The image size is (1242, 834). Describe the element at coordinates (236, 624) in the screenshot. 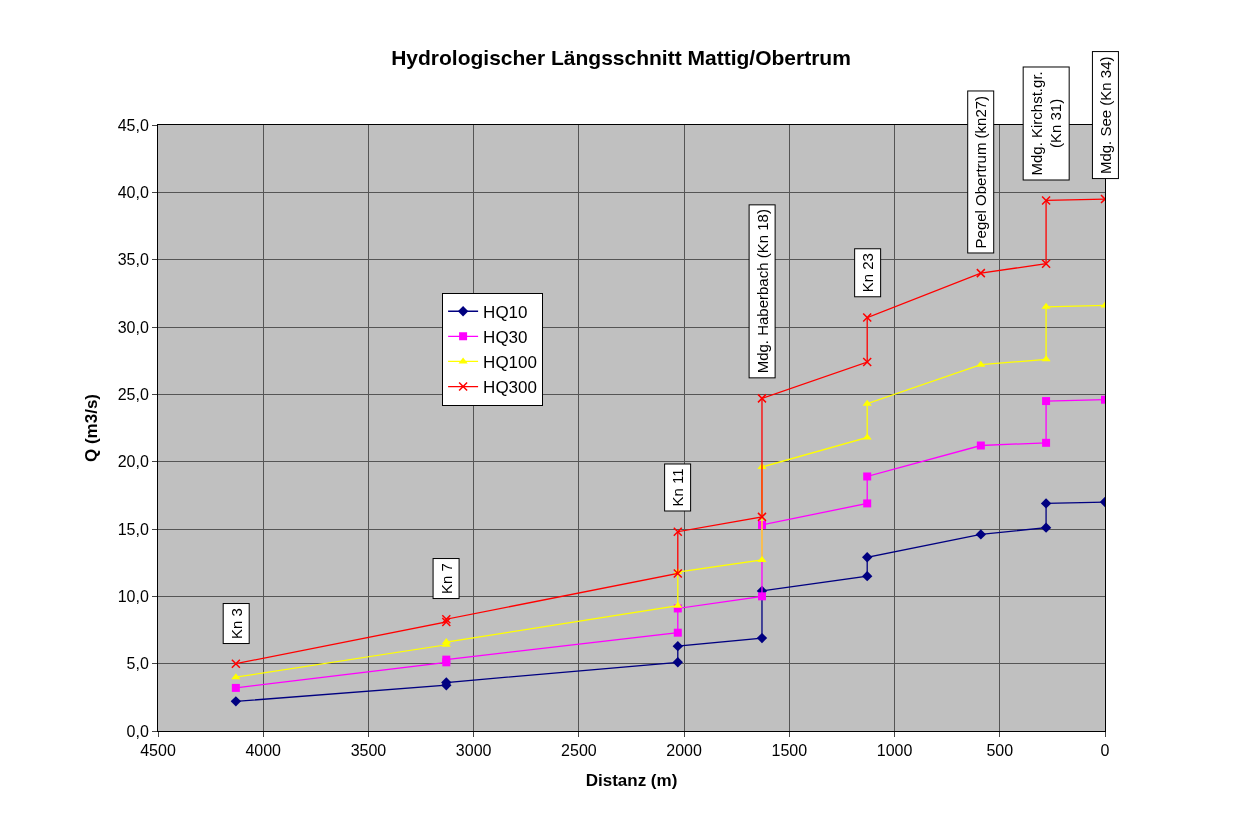

I see `annotation: Kn 3` at that location.